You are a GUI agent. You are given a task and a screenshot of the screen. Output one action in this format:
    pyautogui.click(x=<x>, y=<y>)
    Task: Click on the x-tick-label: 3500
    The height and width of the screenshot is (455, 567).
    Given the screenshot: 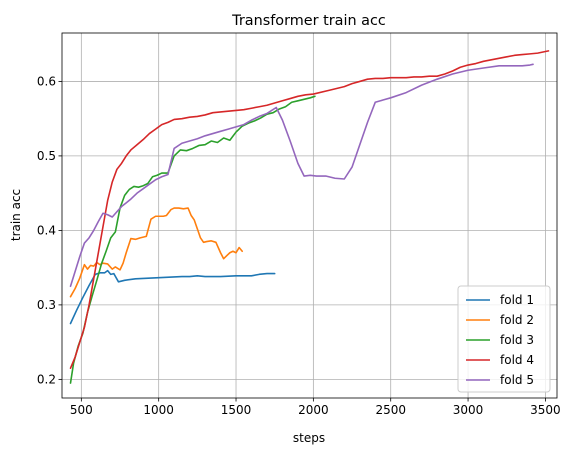 What is the action you would take?
    pyautogui.click(x=545, y=410)
    